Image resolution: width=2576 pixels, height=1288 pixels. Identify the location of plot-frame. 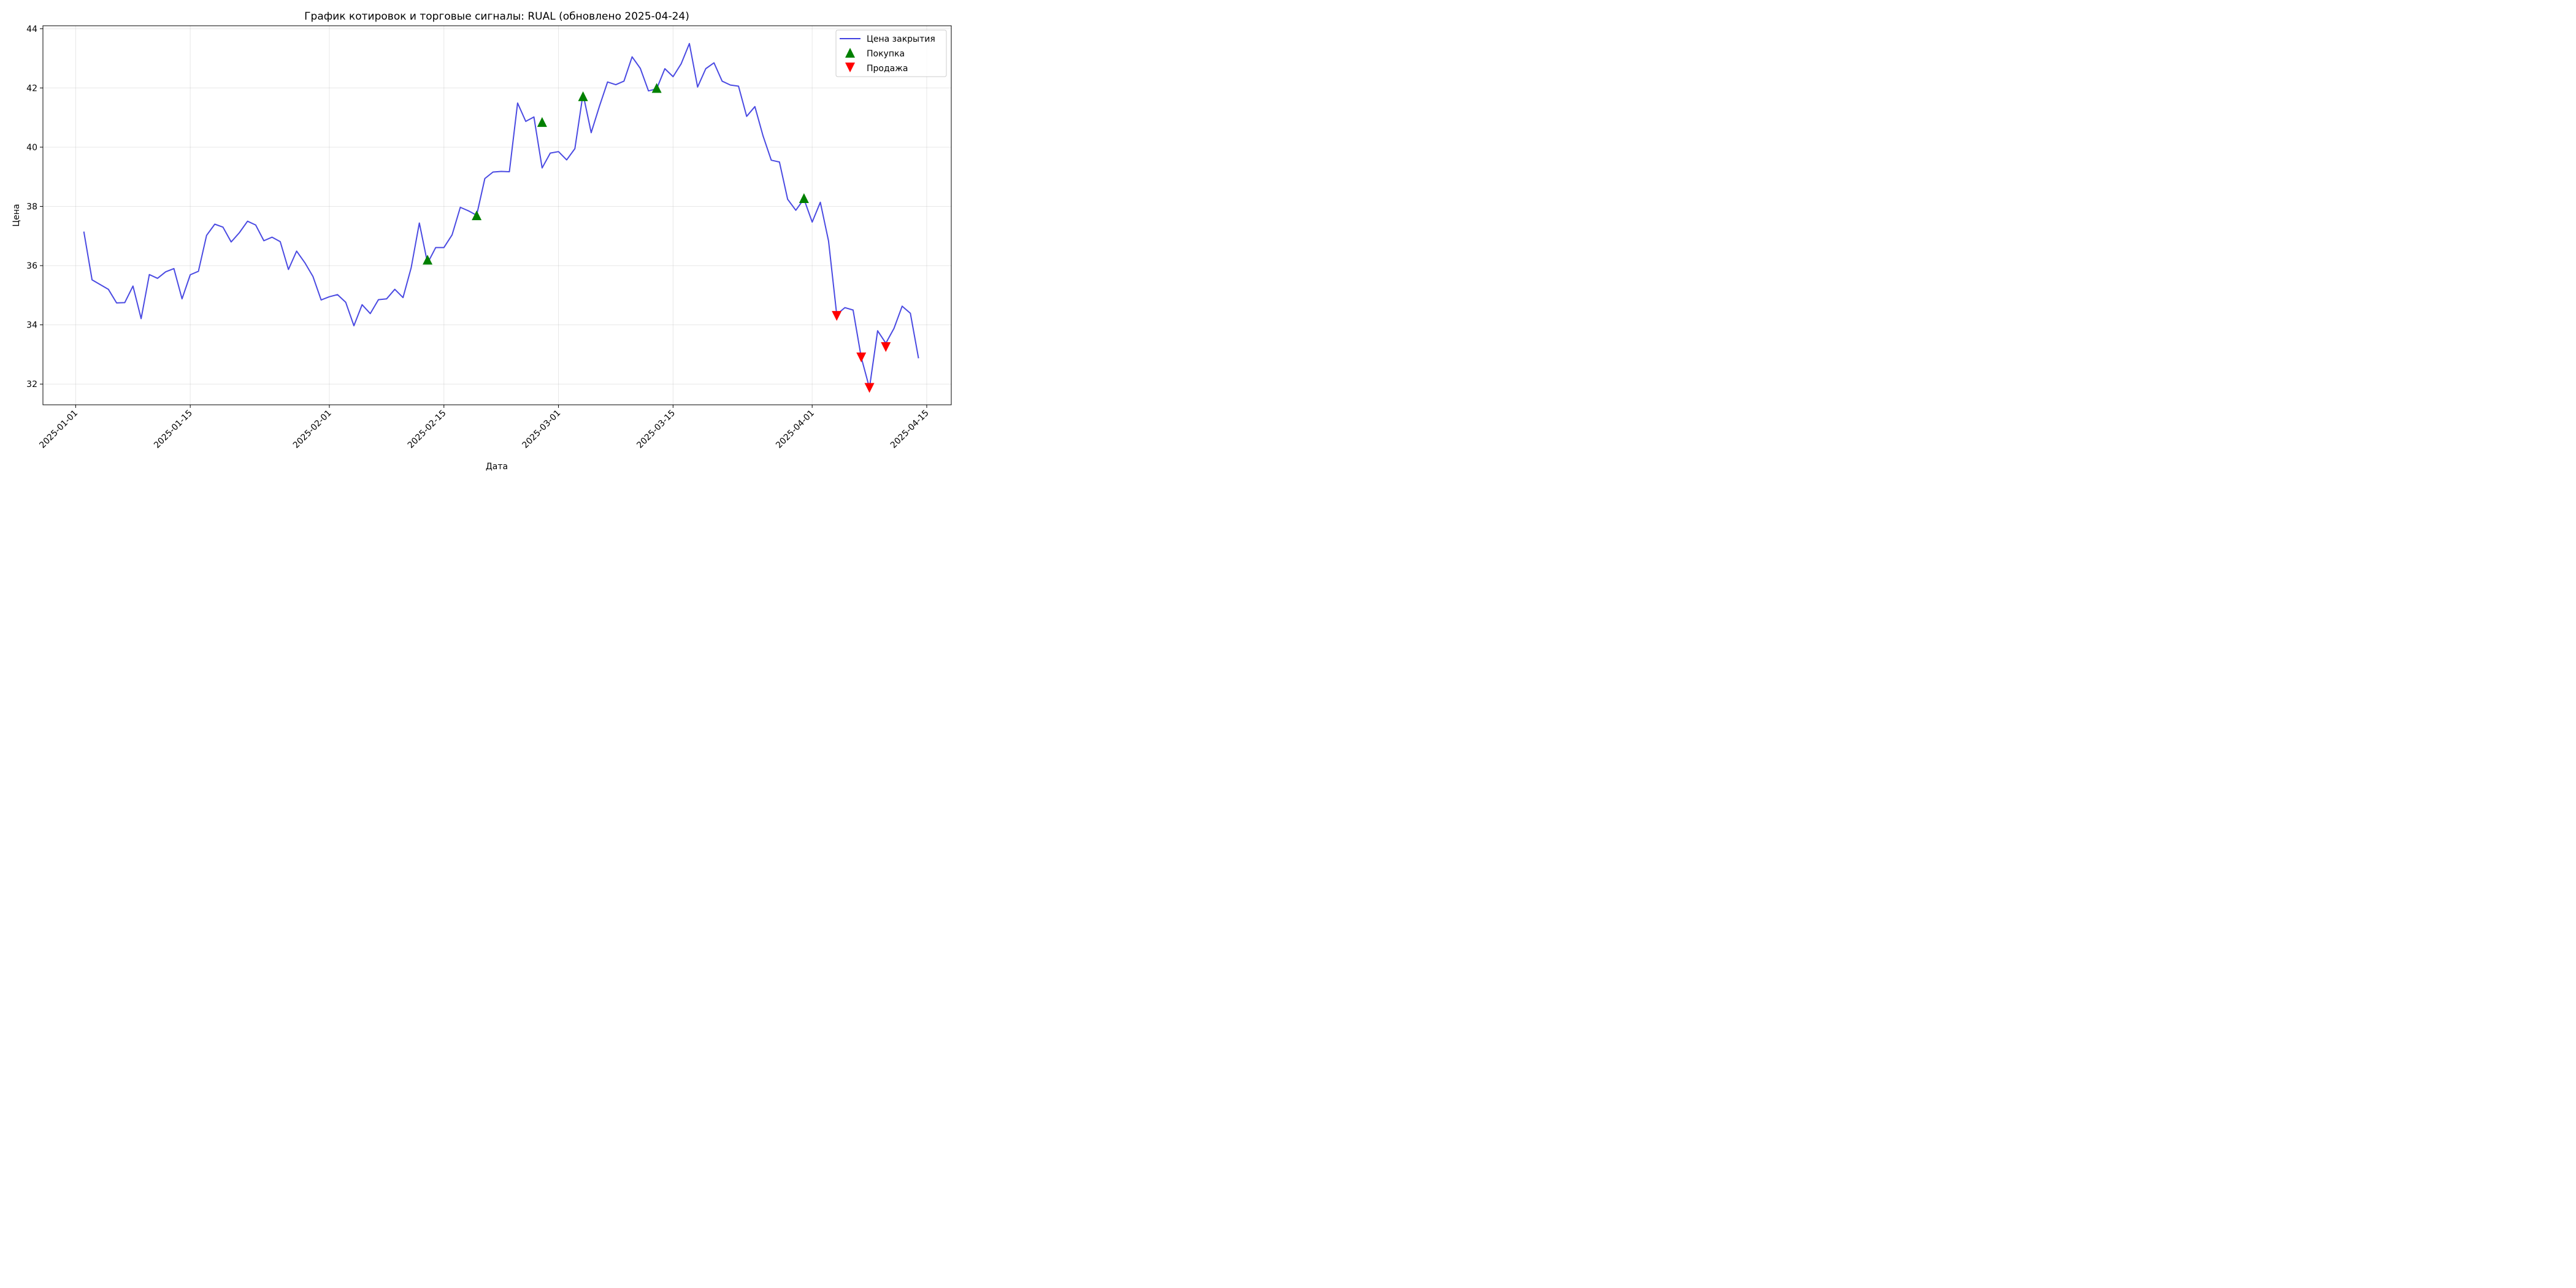
(497, 215).